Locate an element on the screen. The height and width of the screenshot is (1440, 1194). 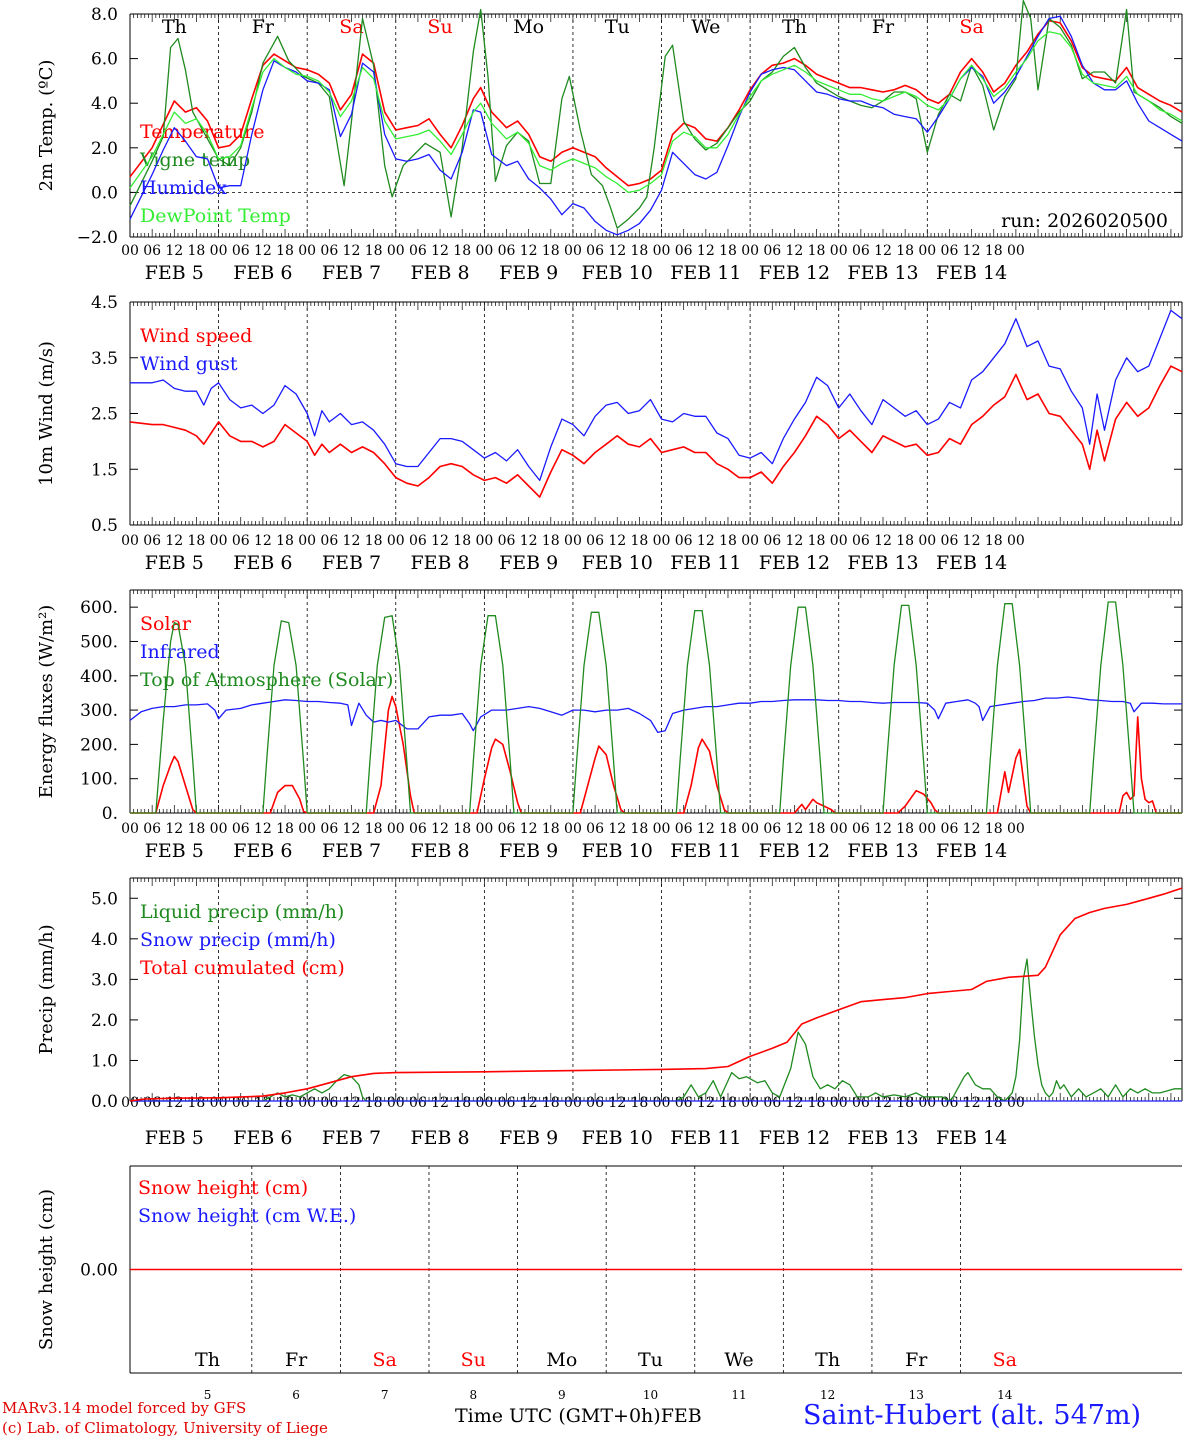
legend-entry: DewPoint Temp is located at coordinates (215, 216).